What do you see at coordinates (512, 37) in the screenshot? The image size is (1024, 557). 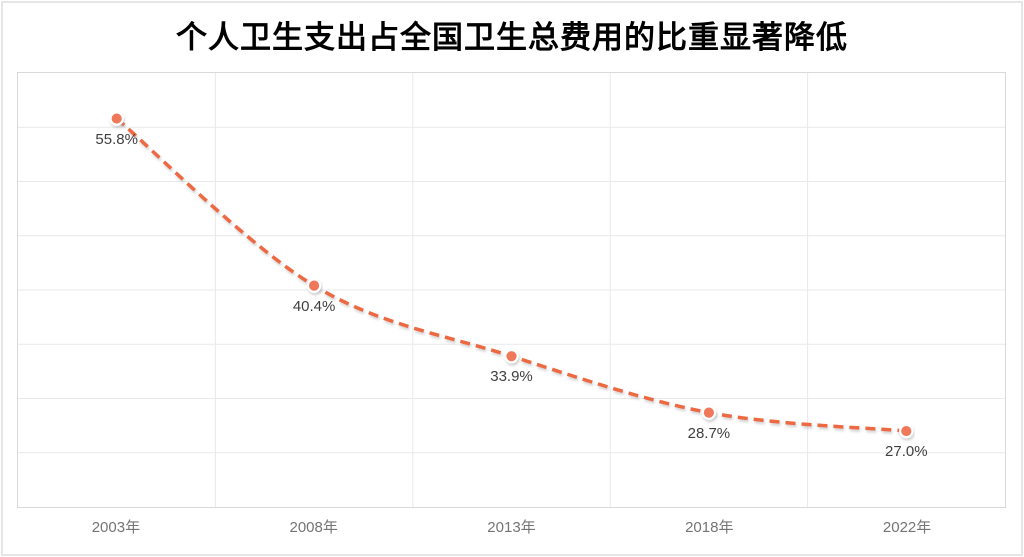 I see `chart-title: 个人卫生支出占全国卫生总费用的比重显著降低` at bounding box center [512, 37].